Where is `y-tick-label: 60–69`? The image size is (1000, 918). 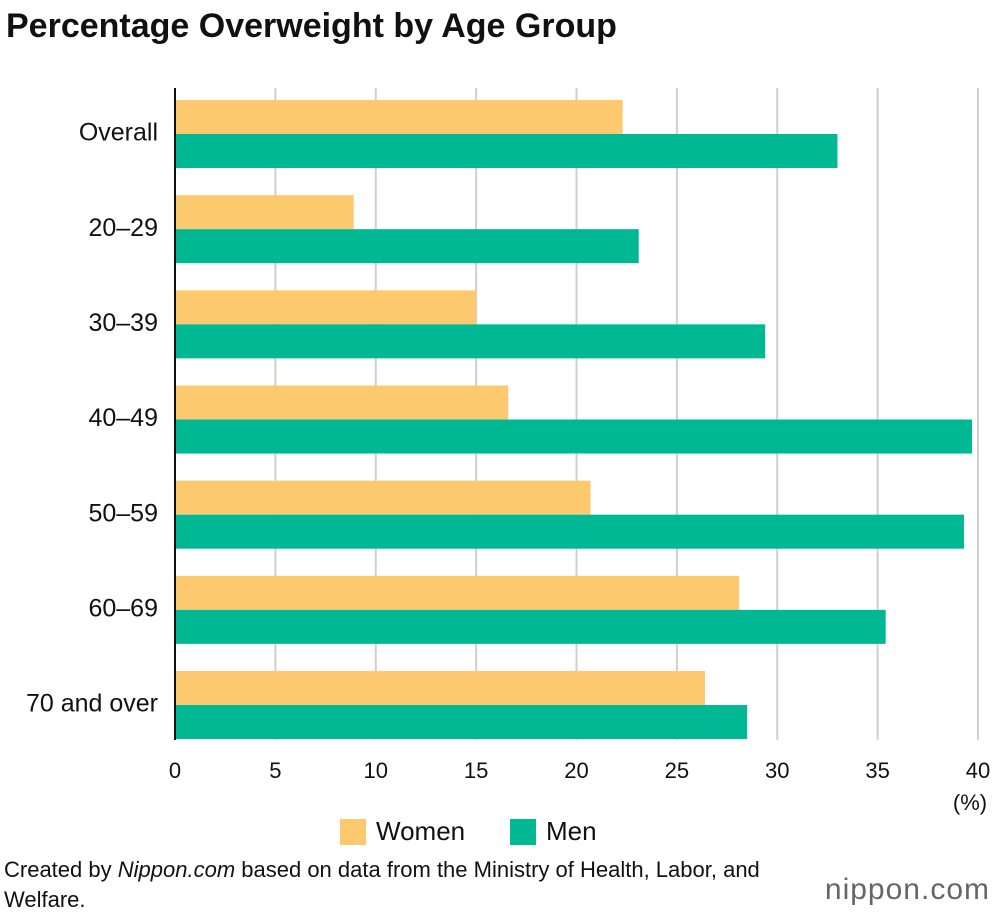 y-tick-label: 60–69 is located at coordinates (123, 608).